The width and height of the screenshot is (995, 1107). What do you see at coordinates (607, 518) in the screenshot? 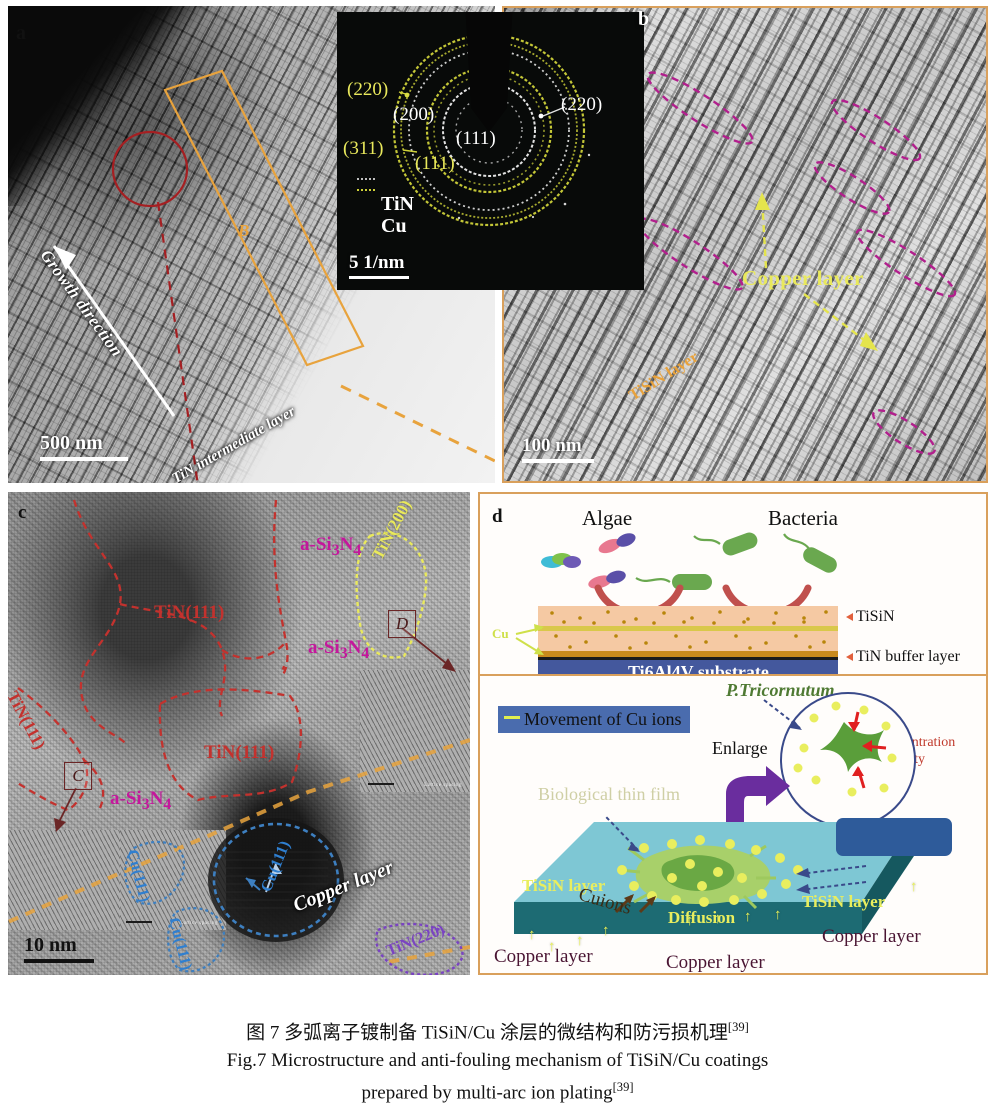
I see `algae-label: Algae` at bounding box center [607, 518].